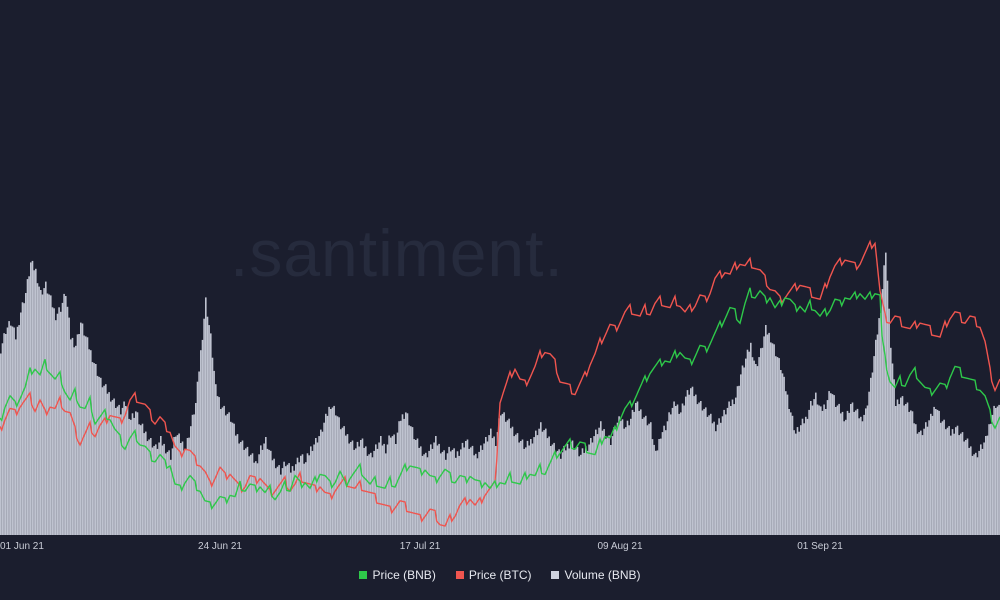 This screenshot has width=1000, height=600. I want to click on legend-item-volume: Volume (BNB), so click(596, 575).